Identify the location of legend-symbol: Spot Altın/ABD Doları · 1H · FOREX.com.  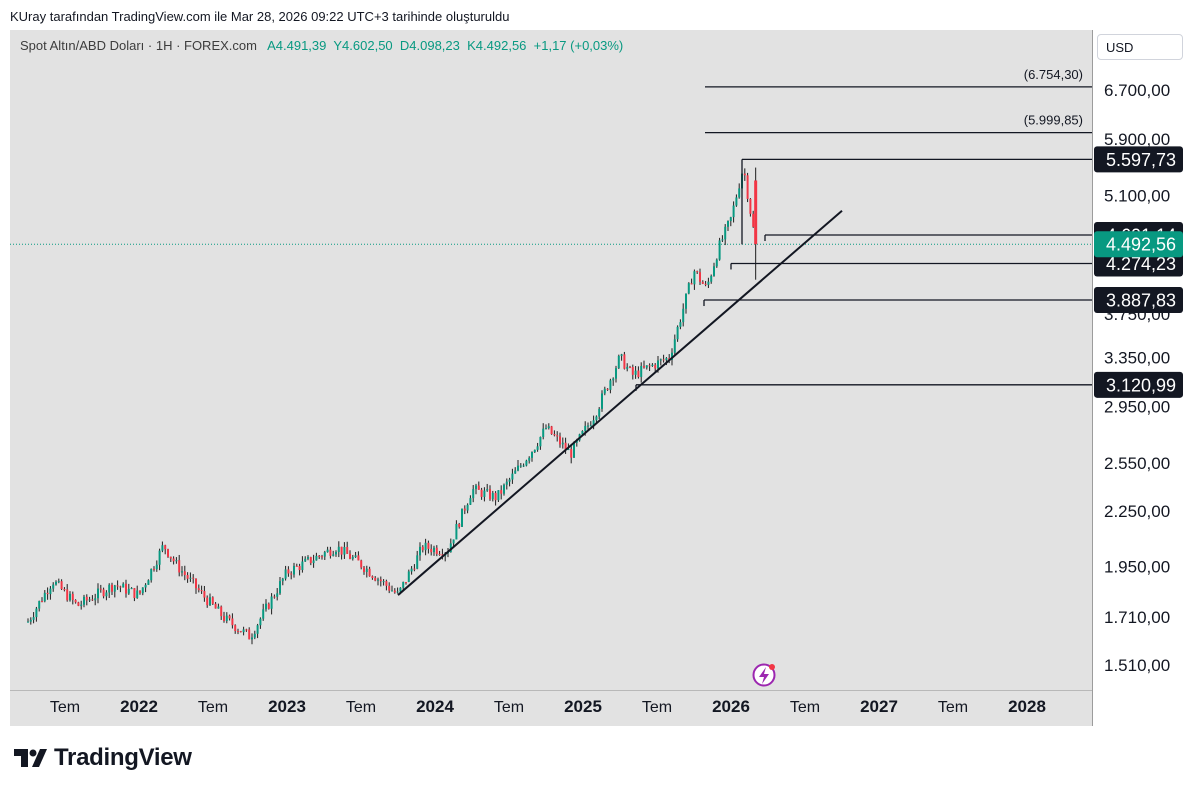
(138, 45).